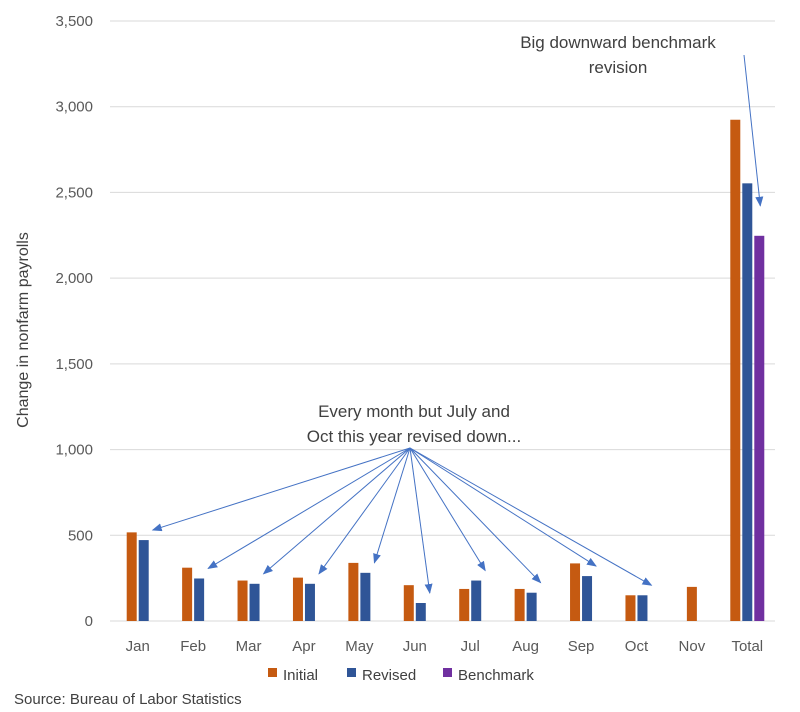 The image size is (800, 712). I want to click on annotation-benchmark-line-1: Big downward benchmark, so click(618, 42).